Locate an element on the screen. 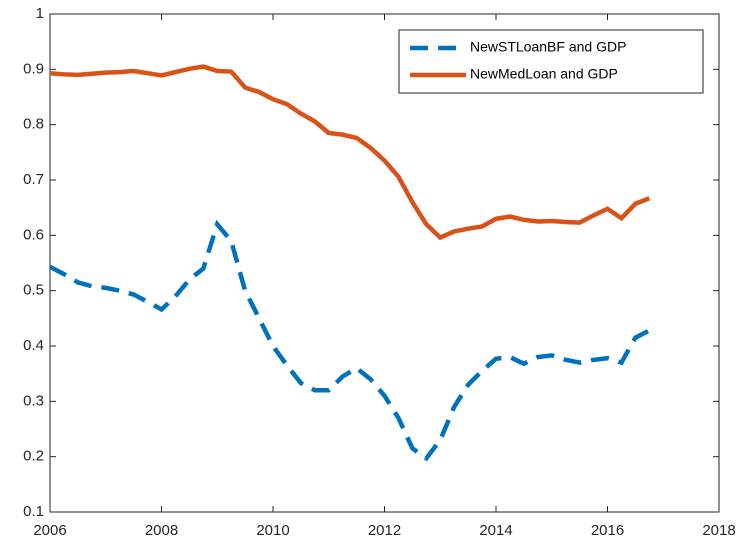 The width and height of the screenshot is (750, 552). legend-box is located at coordinates (551, 61).